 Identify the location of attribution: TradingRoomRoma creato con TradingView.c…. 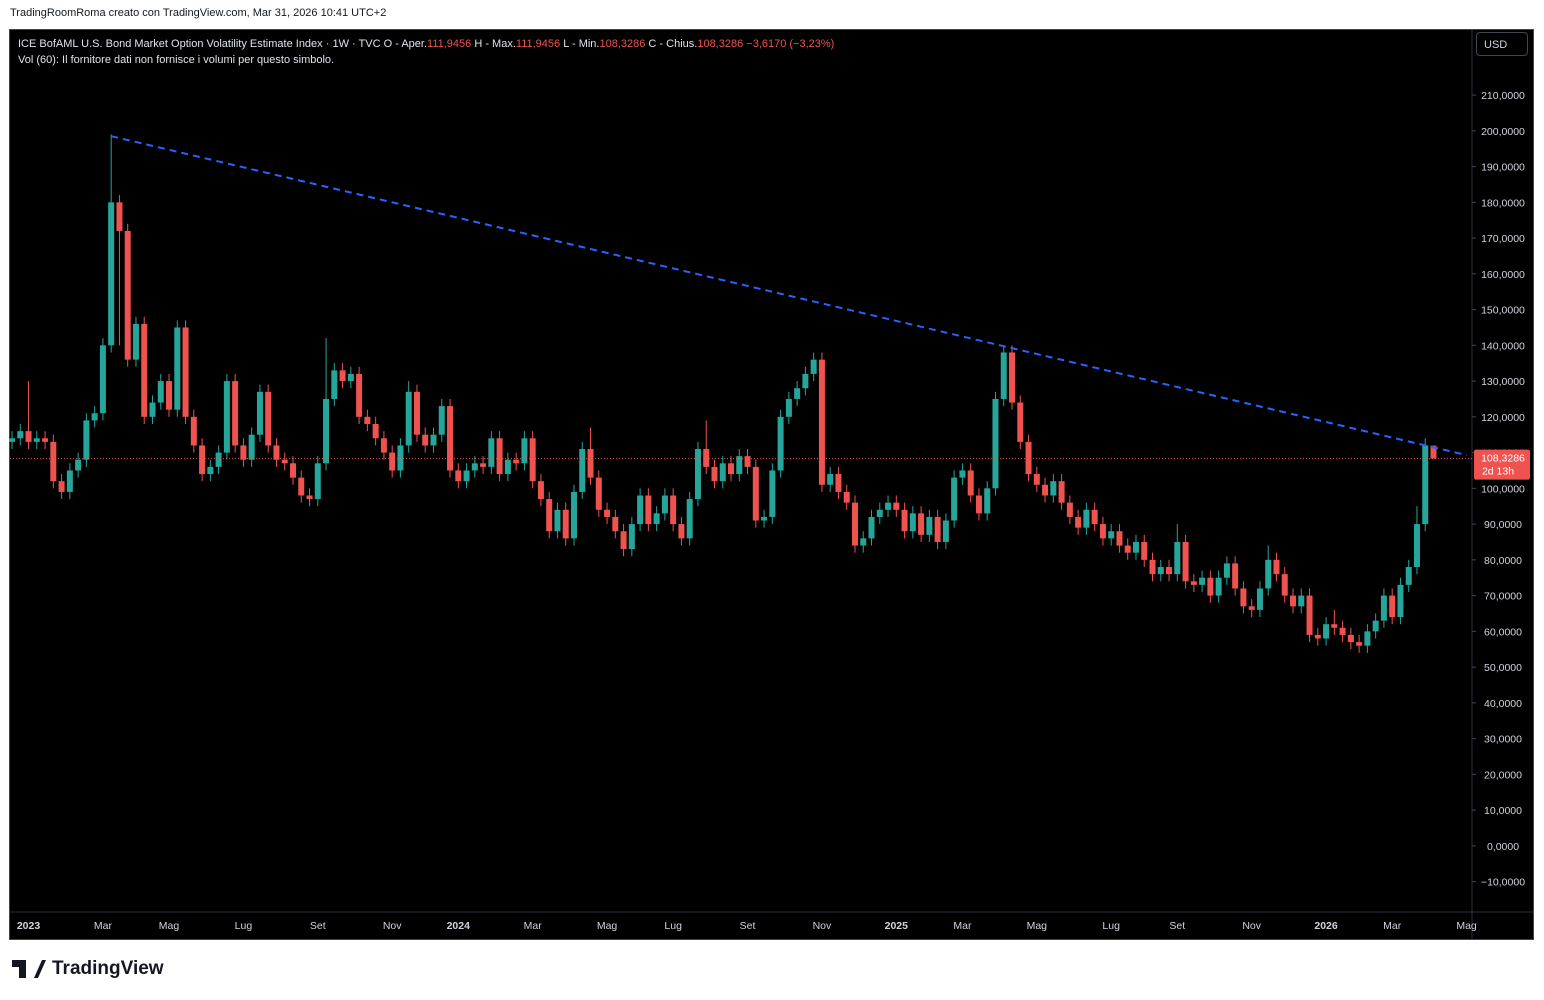
(198, 13).